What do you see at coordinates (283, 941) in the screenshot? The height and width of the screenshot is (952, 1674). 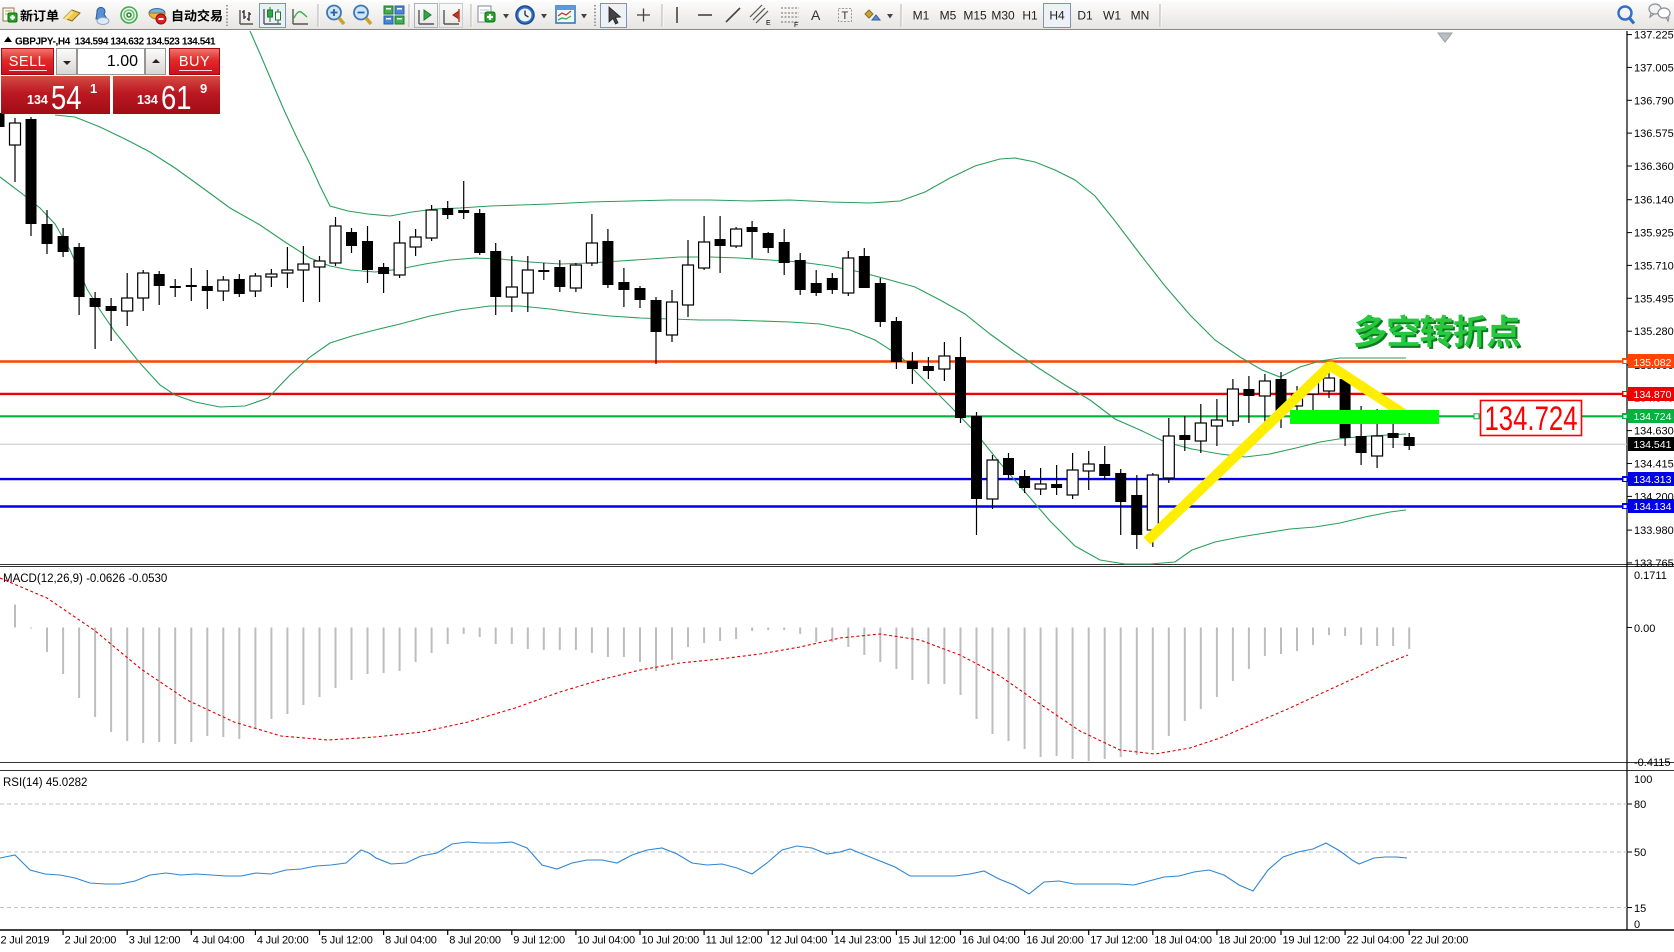 I see `svg-text: 4 Jul 20:00` at bounding box center [283, 941].